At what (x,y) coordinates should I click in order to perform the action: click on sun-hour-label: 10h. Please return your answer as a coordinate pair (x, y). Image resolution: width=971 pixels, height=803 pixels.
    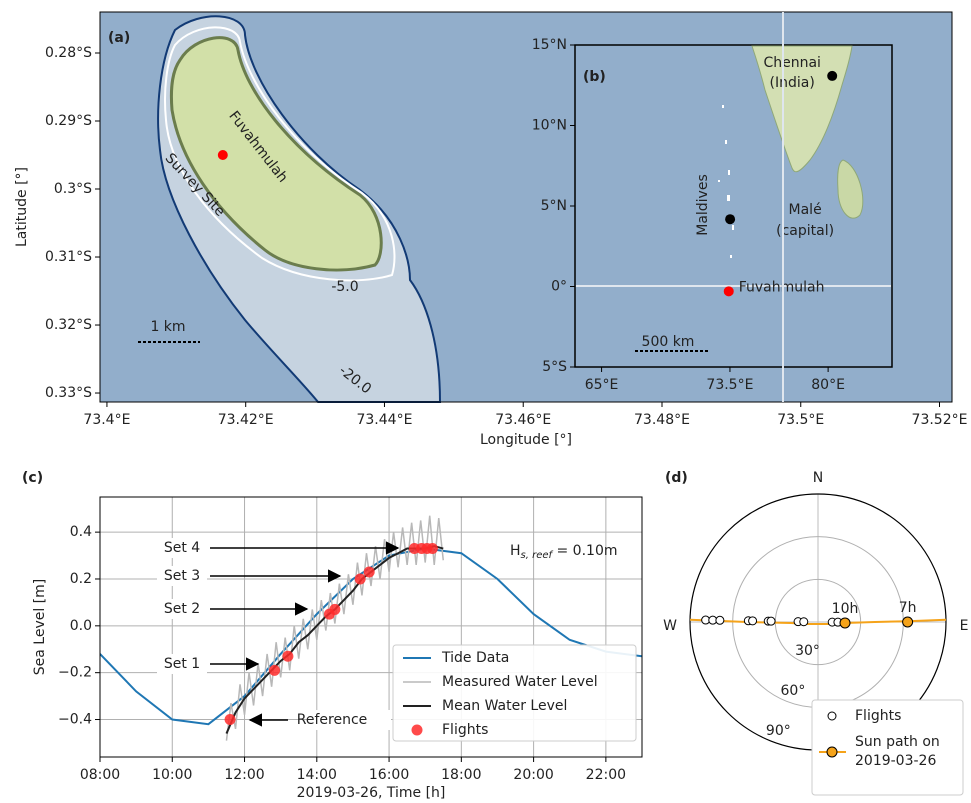
    Looking at the image, I should click on (845, 609).